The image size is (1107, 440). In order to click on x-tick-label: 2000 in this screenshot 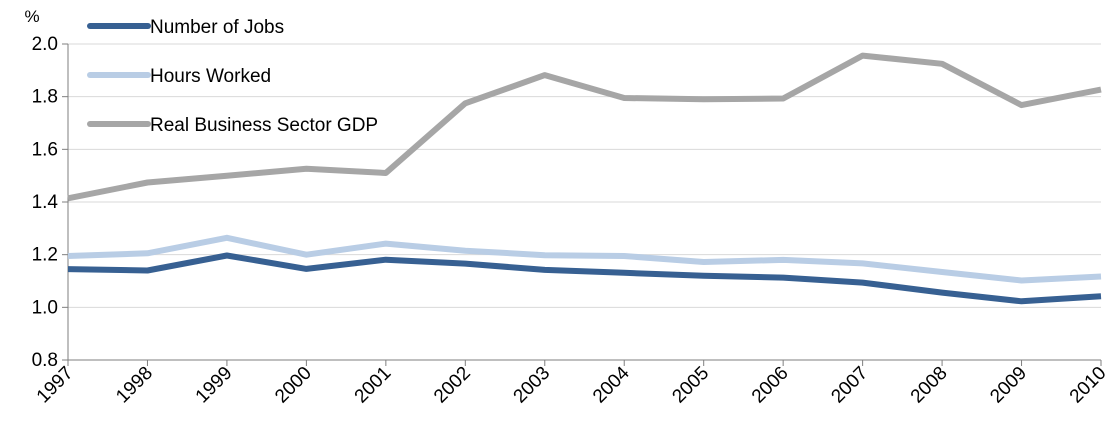, I will do `click(293, 385)`.